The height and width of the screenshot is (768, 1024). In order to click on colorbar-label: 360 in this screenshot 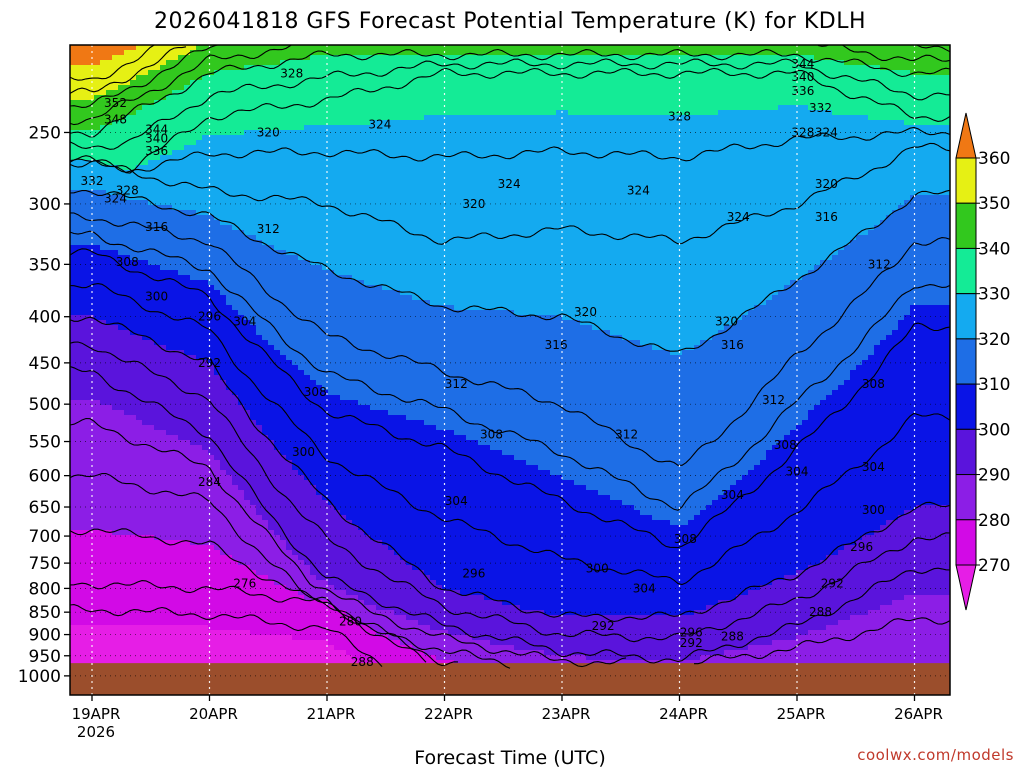, I will do `click(994, 159)`.